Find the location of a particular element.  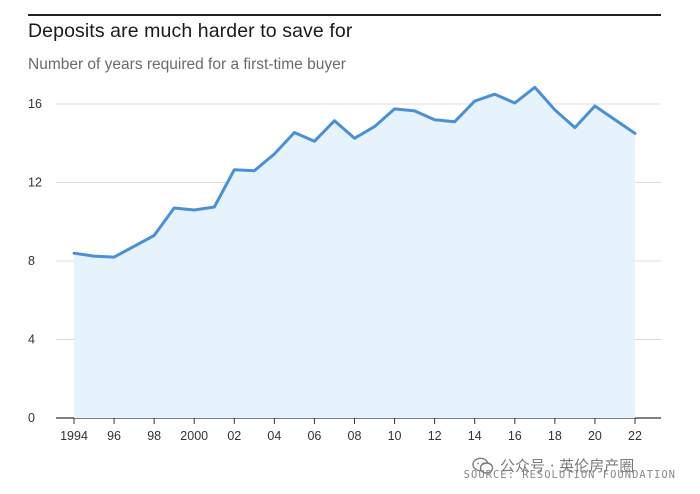

x-tick-label: 08 is located at coordinates (355, 436).